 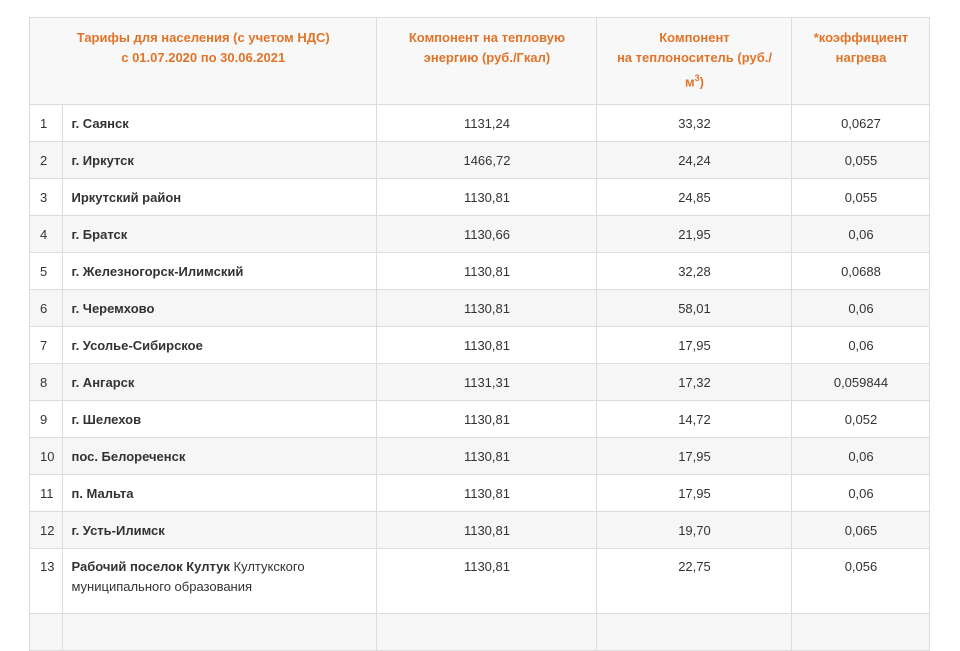 I want to click on value-cell: 0,0688, so click(x=861, y=271).